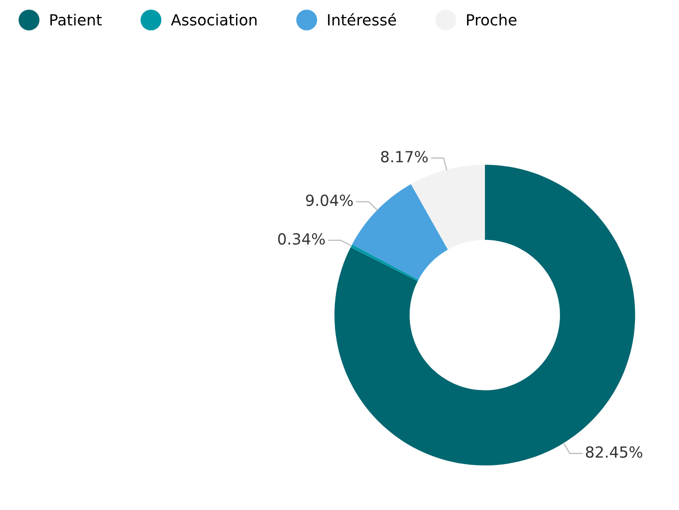  What do you see at coordinates (76, 20) in the screenshot?
I see `legend-label: Patient` at bounding box center [76, 20].